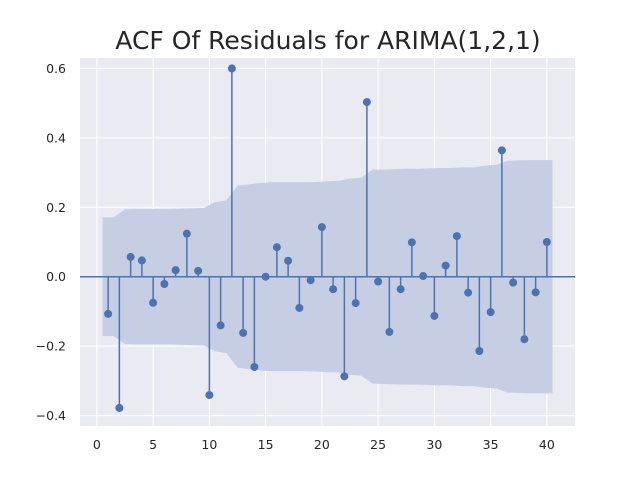 Image resolution: width=640 pixels, height=480 pixels. I want to click on x-tick-label: 5, so click(153, 444).